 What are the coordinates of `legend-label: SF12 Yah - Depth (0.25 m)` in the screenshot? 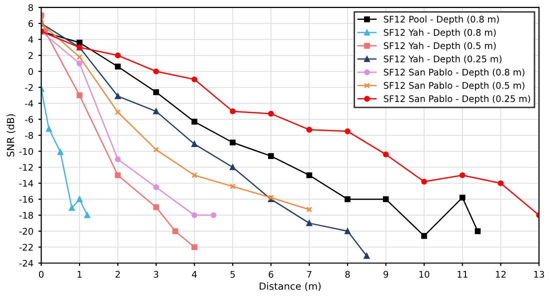 It's located at (443, 59).